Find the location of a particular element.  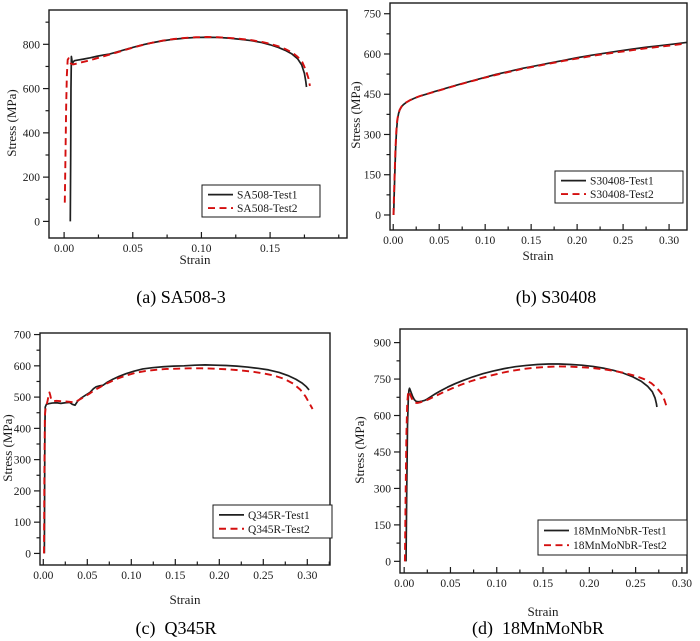

chart-d-legend-box is located at coordinates (612, 537).